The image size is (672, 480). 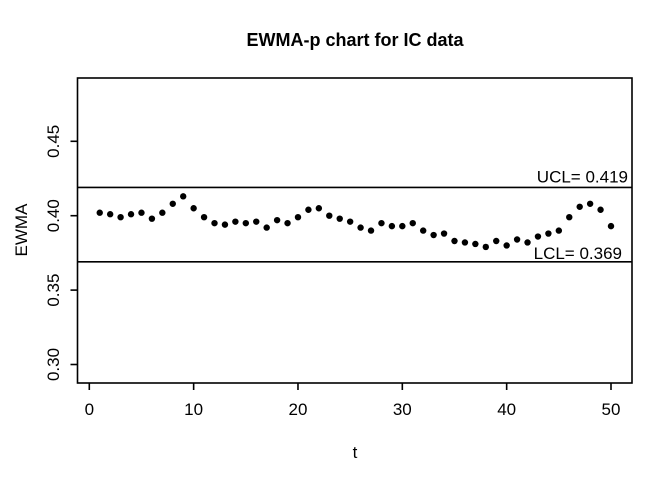 I want to click on y-tick-label: 0.45, so click(x=53, y=141).